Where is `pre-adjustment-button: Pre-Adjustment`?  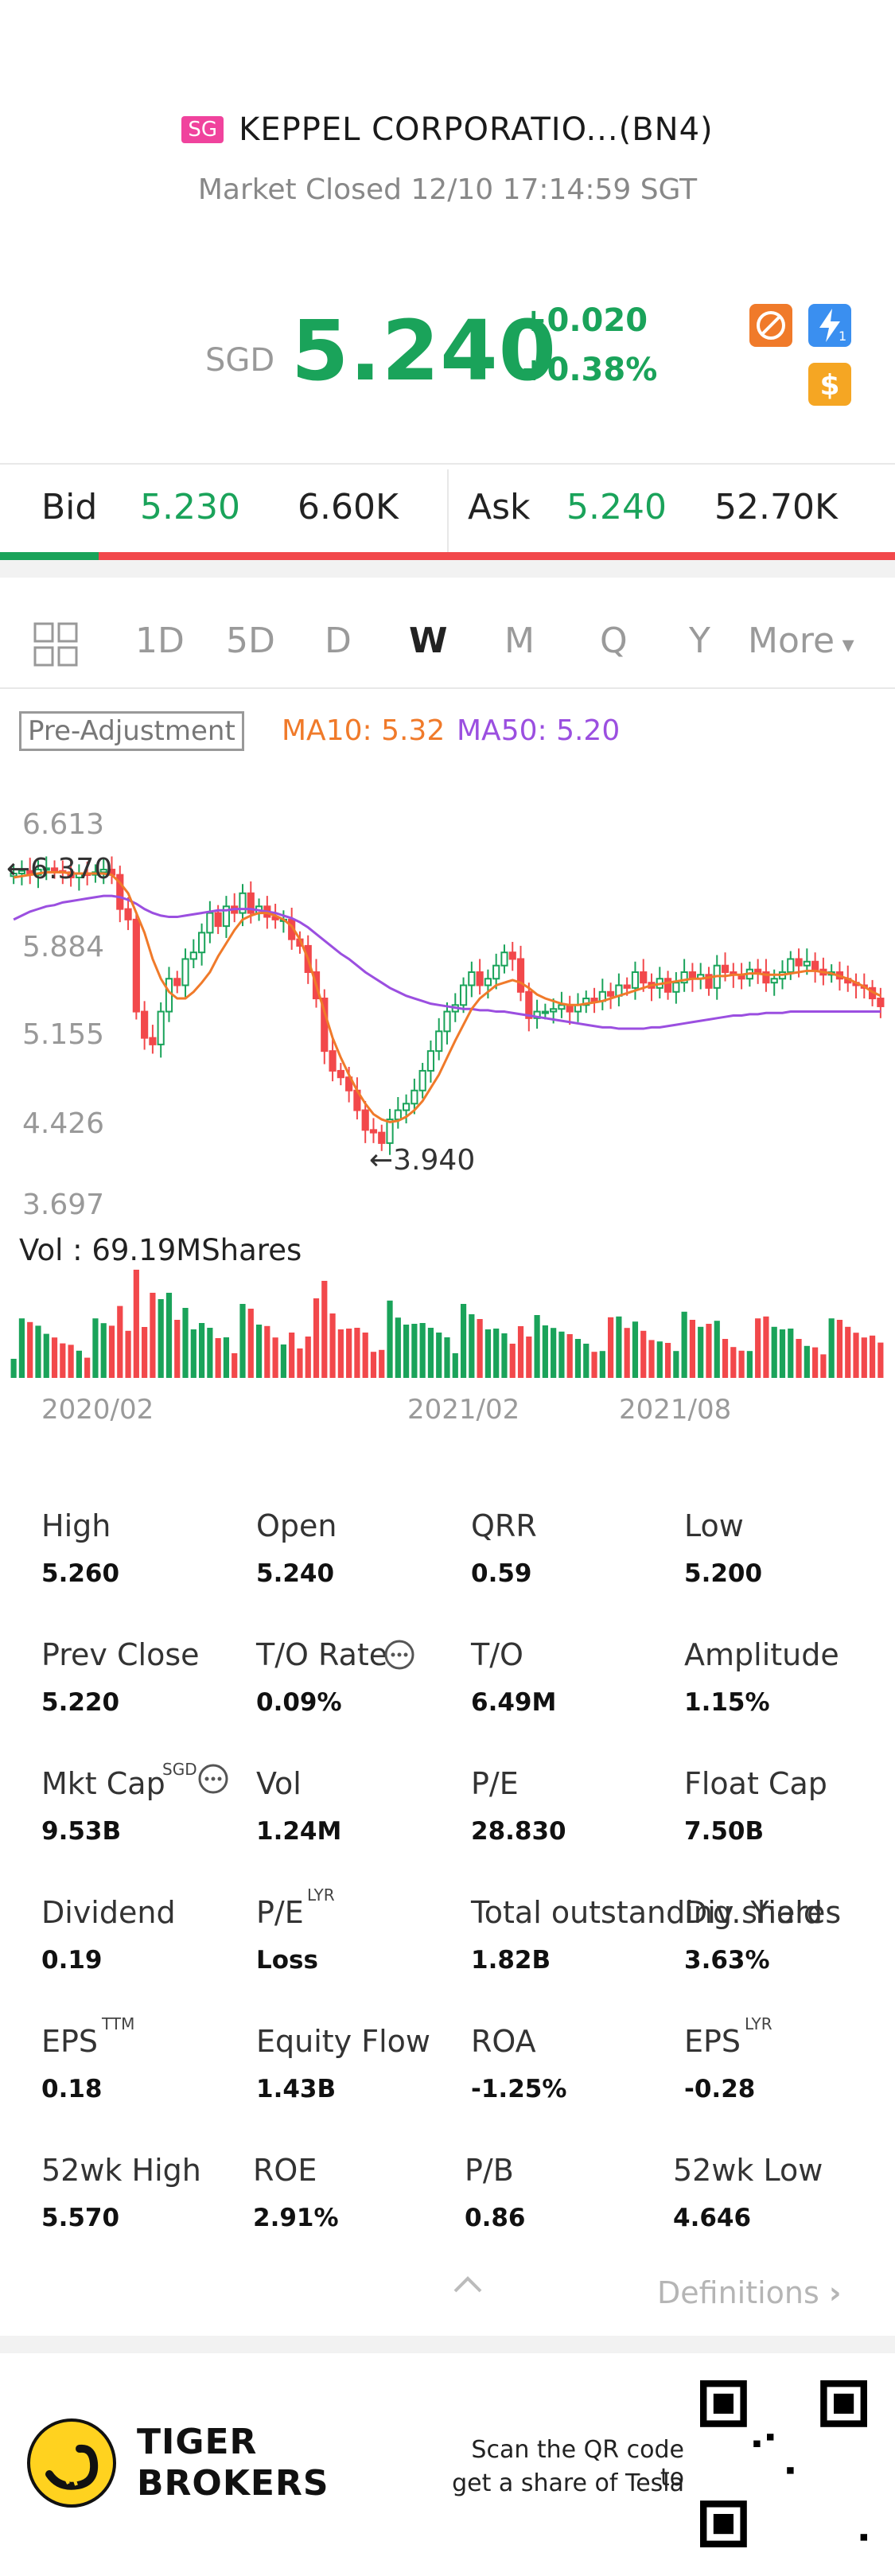
pre-adjustment-button: Pre-Adjustment is located at coordinates (131, 731).